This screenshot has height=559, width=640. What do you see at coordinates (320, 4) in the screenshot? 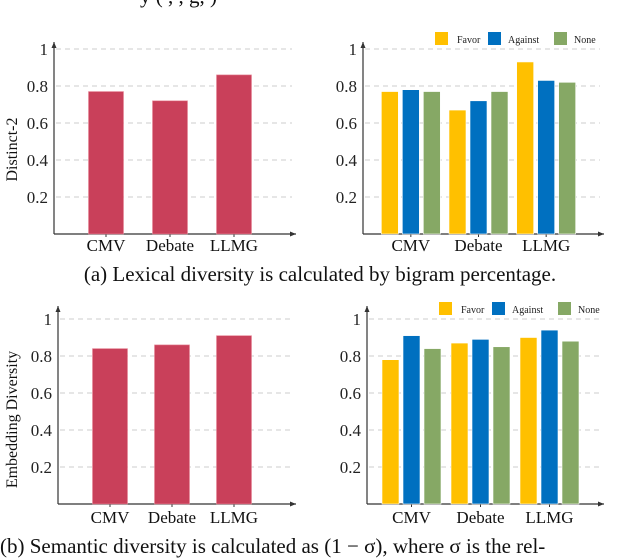
I see `cut-off-text-line: y ( , , g, )` at bounding box center [320, 4].